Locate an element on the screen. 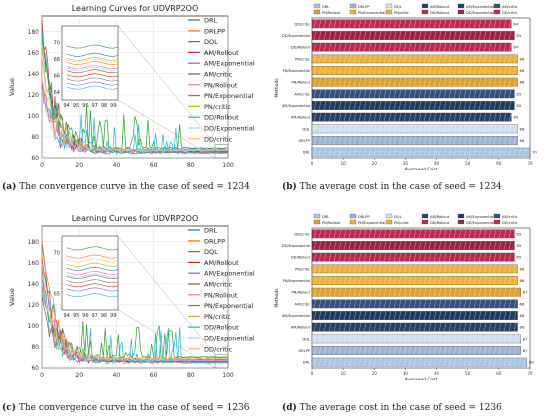 The image size is (550, 417). legend-label: DD/Rollout is located at coordinates (440, 223).